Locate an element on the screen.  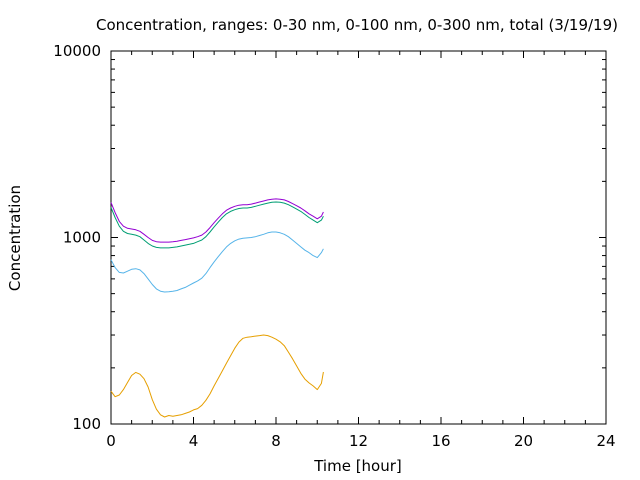
x-tick-label: 0 is located at coordinates (111, 441).